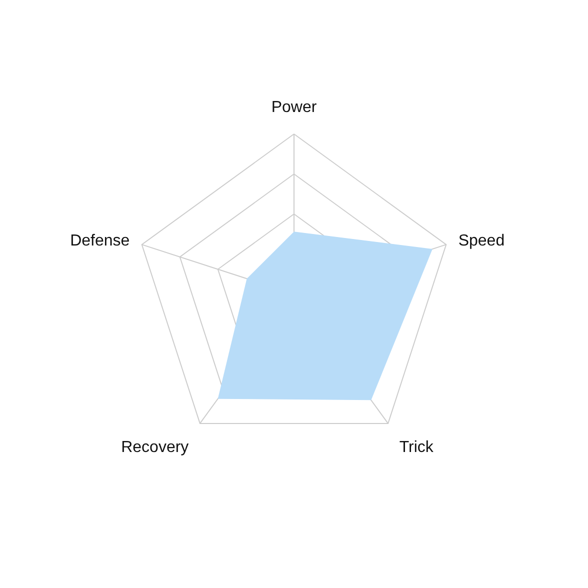 The image size is (588, 588). Describe the element at coordinates (100, 241) in the screenshot. I see `spoke-label: Defense` at that location.